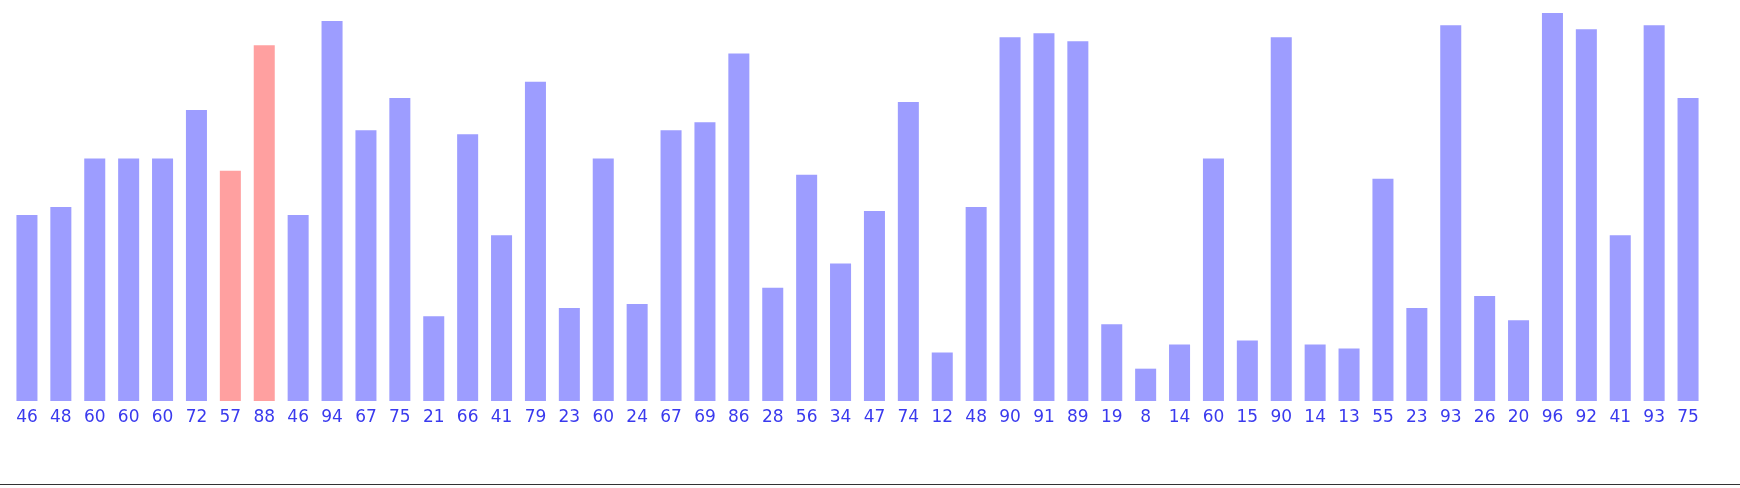 This screenshot has width=1740, height=488. I want to click on data-label: 66, so click(467, 415).